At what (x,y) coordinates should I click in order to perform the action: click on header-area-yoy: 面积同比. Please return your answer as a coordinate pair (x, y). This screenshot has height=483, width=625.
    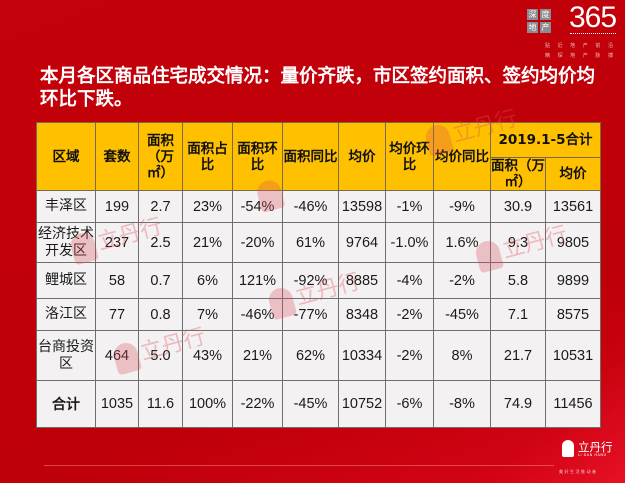
    Looking at the image, I should click on (310, 156).